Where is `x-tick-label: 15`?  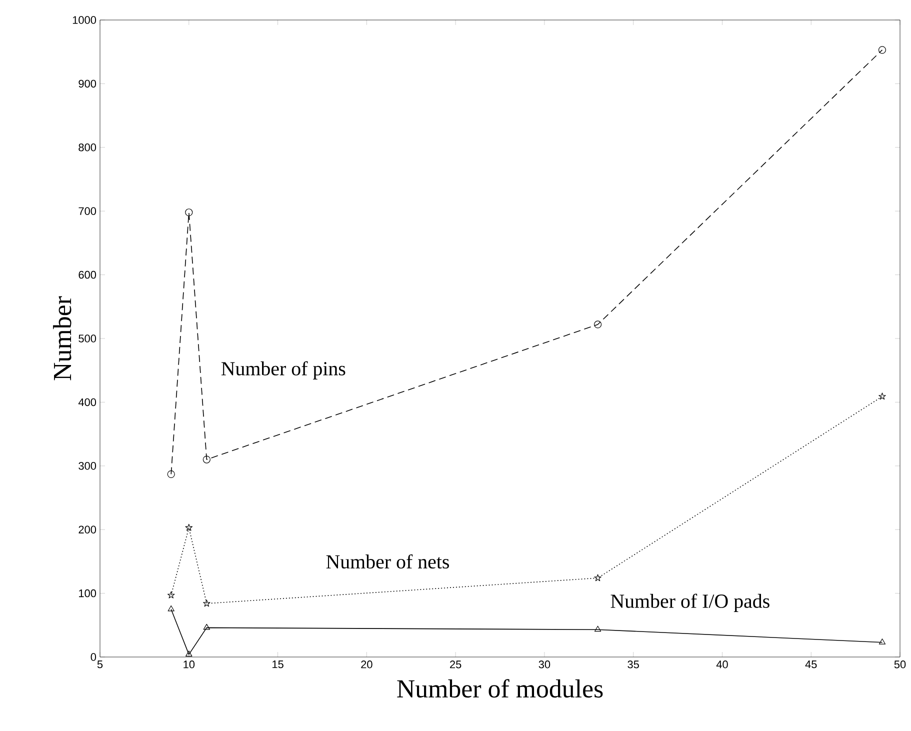 x-tick-label: 15 is located at coordinates (278, 664).